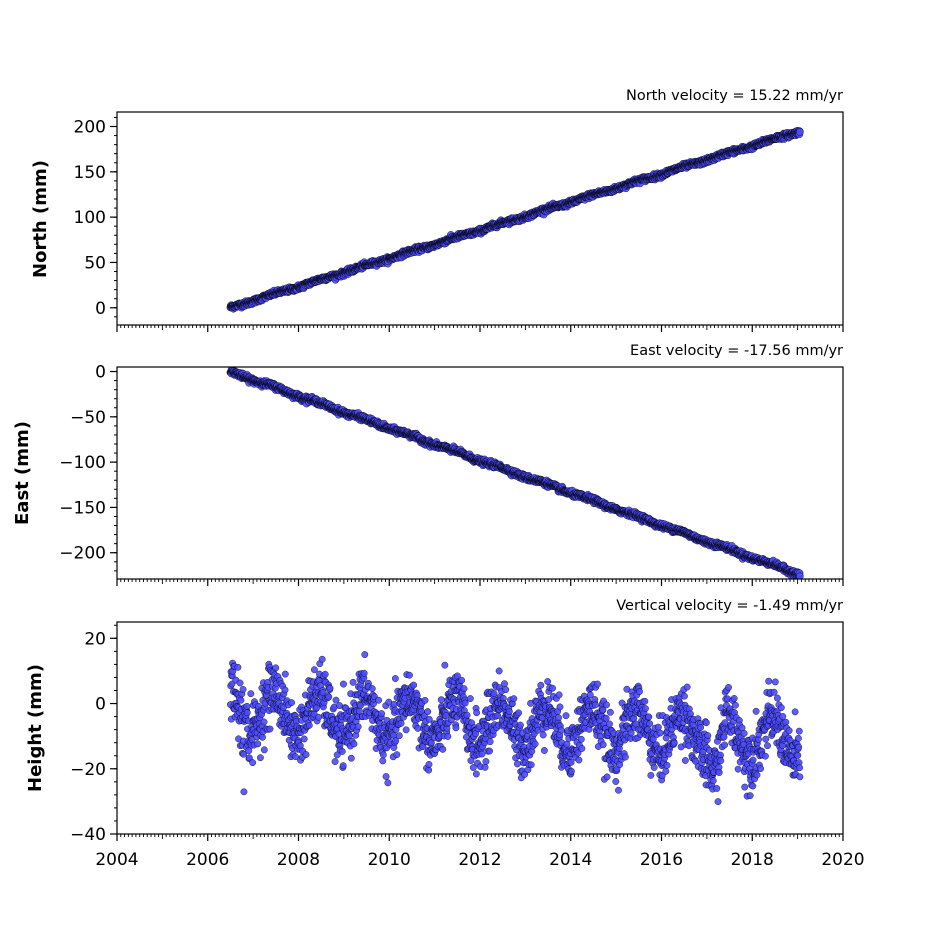 This screenshot has width=937, height=937. I want to click on east-points, so click(515, 473).